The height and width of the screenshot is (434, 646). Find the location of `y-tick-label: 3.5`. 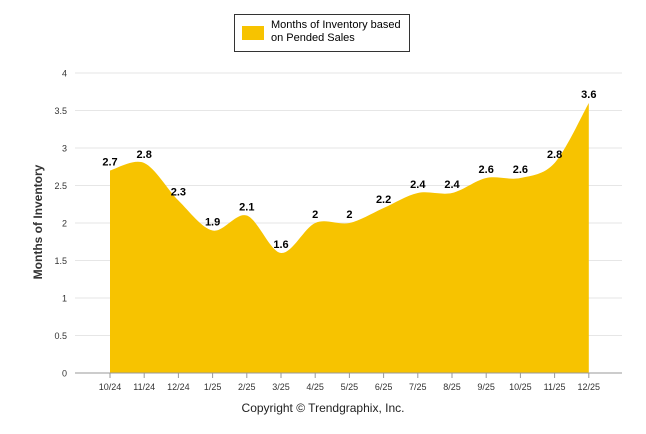

y-tick-label: 3.5 is located at coordinates (60, 111).